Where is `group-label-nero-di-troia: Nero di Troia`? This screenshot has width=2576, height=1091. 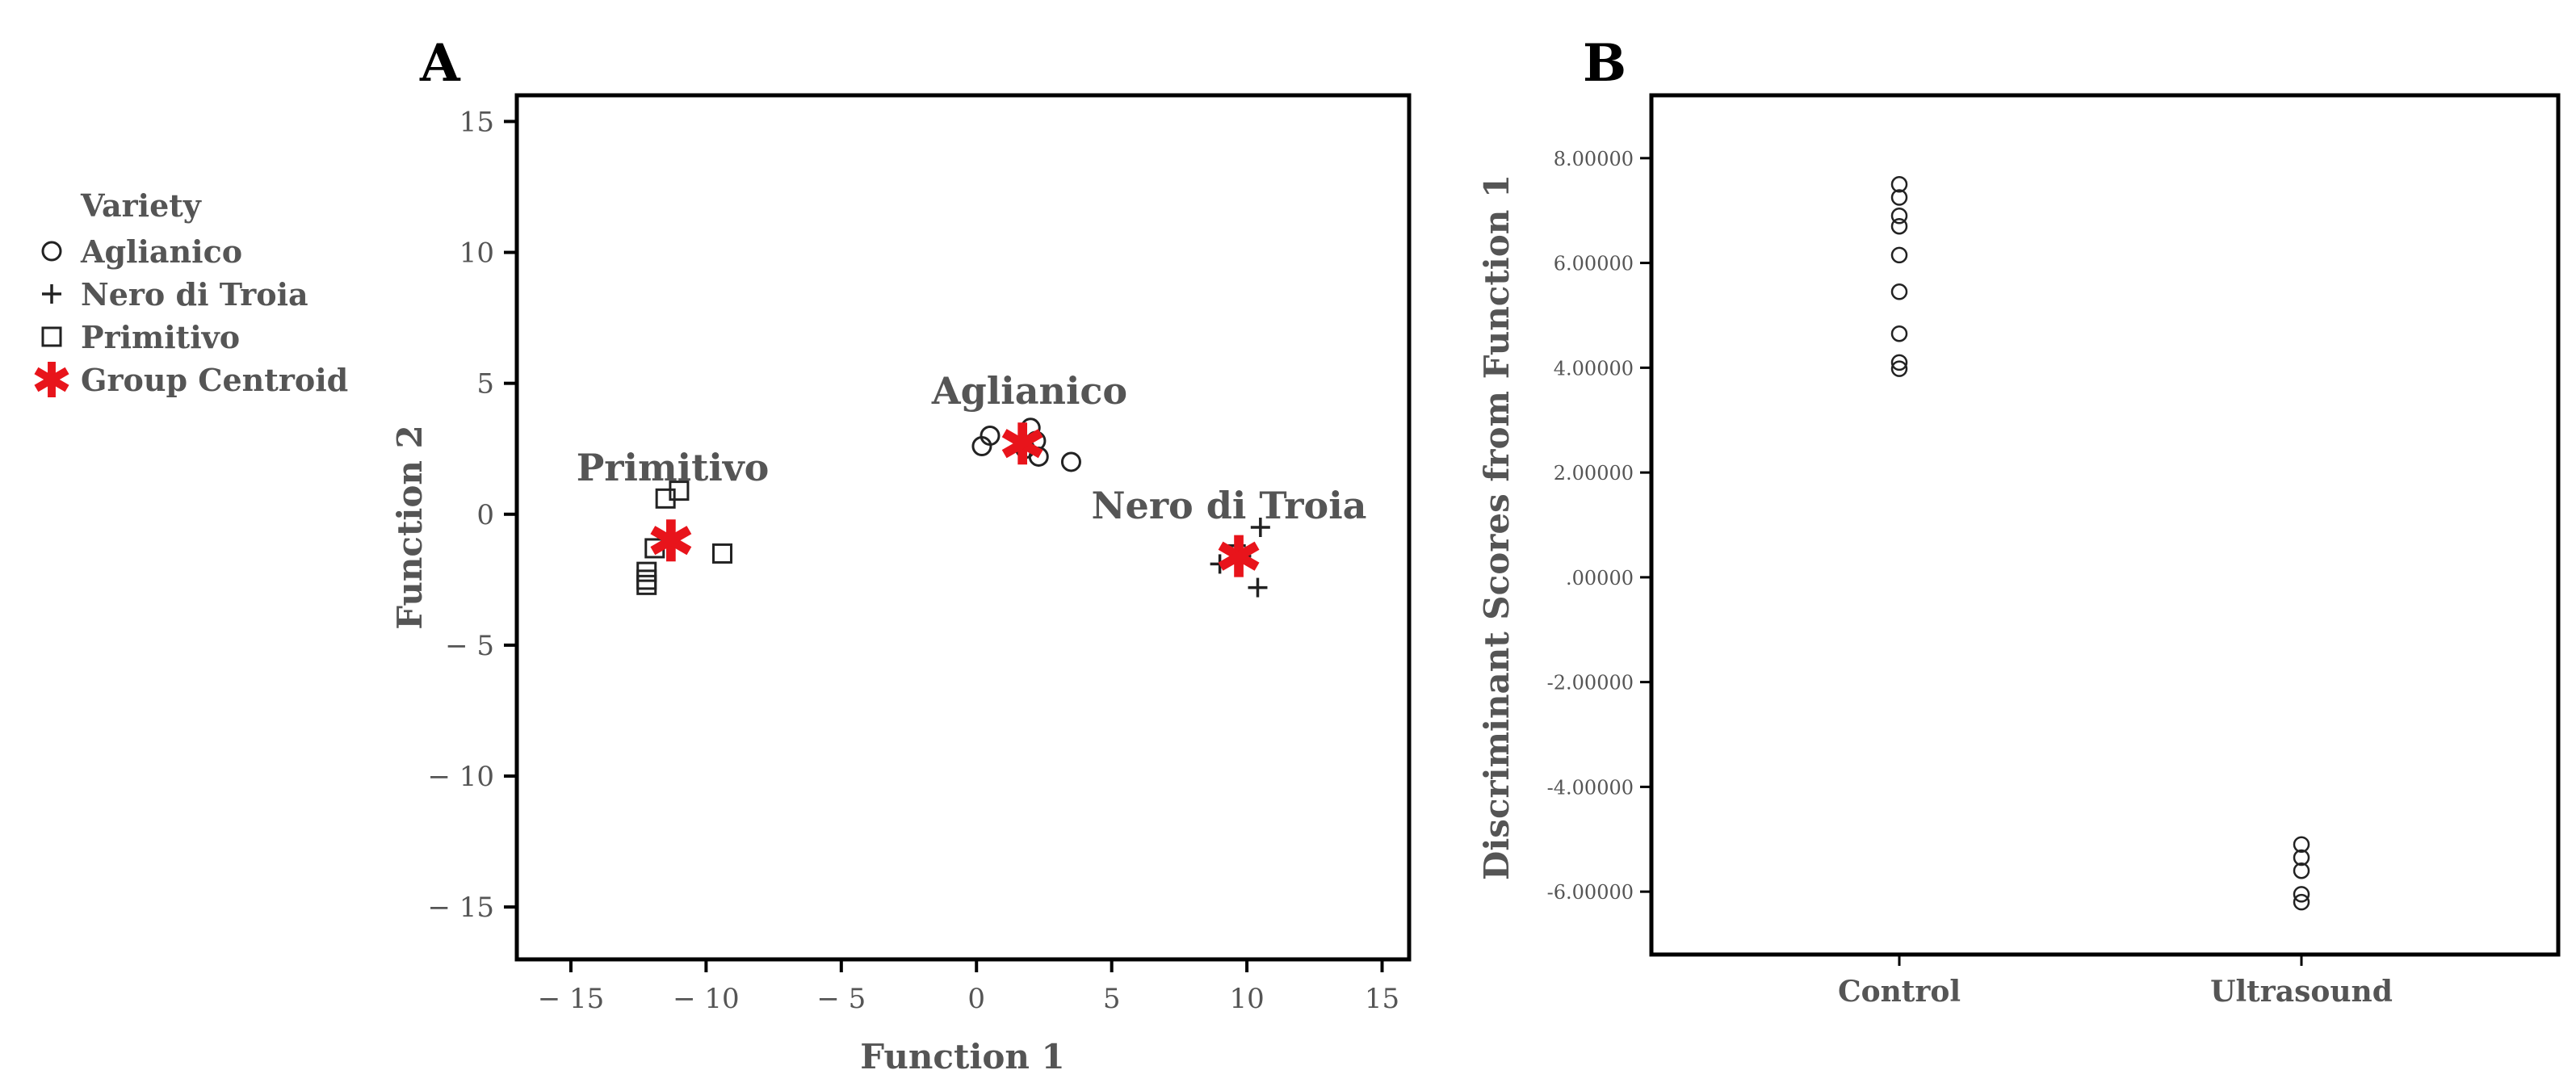 group-label-nero-di-troia: Nero di Troia is located at coordinates (1229, 505).